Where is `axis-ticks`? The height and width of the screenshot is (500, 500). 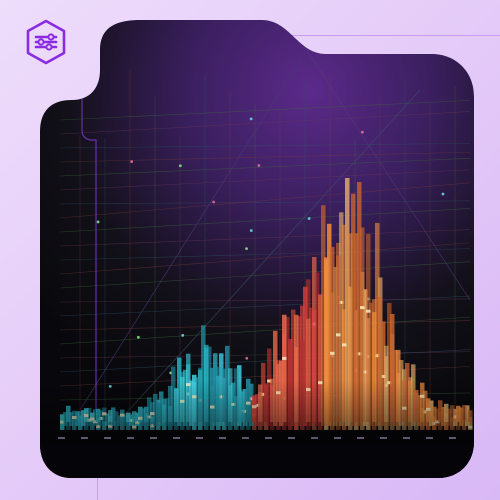
axis-ticks is located at coordinates (257, 438).